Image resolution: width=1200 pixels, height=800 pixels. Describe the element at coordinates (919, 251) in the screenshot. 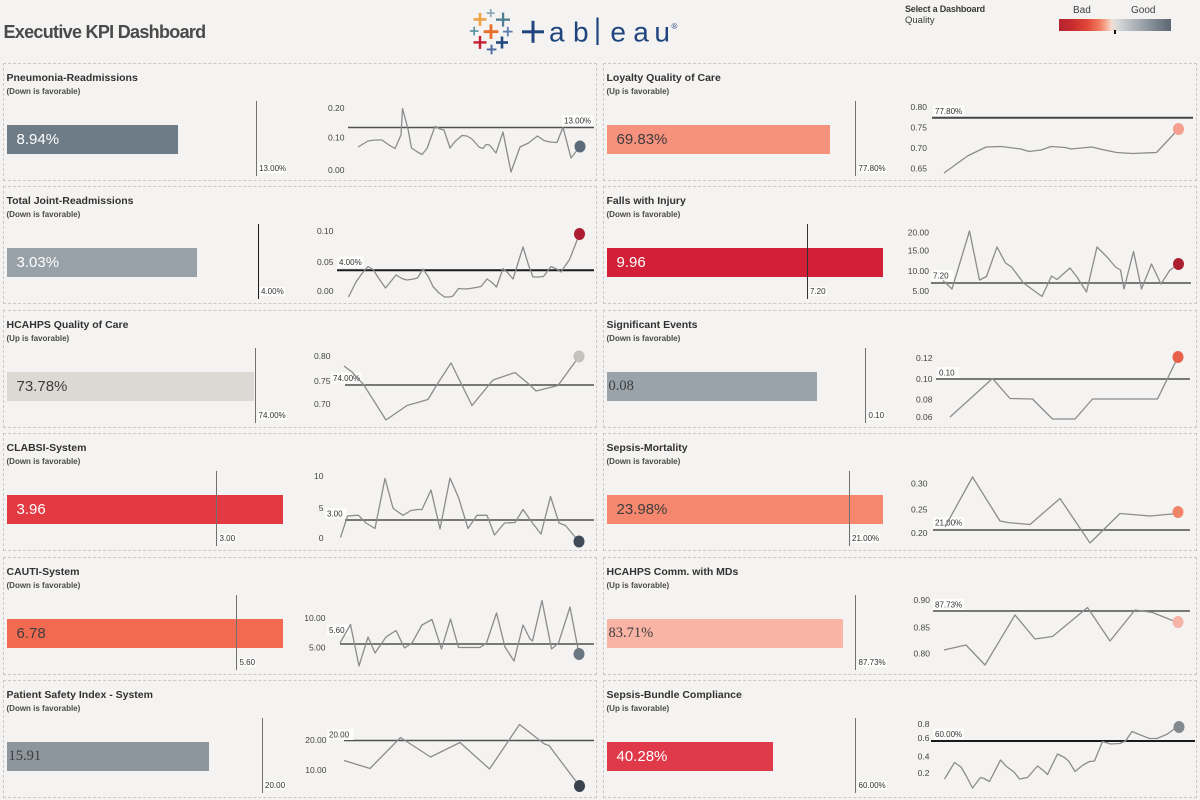

I see `svg-text: 15.00` at that location.